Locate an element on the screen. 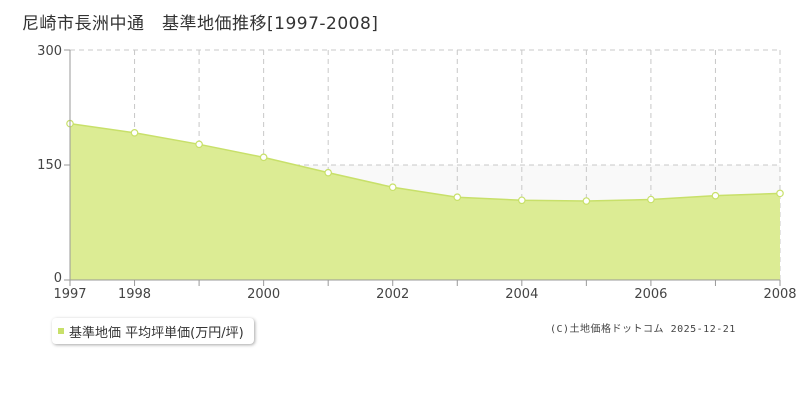 The width and height of the screenshot is (800, 400). chart-title: 尼崎市長洲中通 基準地価推移[1997-2008] is located at coordinates (200, 24).